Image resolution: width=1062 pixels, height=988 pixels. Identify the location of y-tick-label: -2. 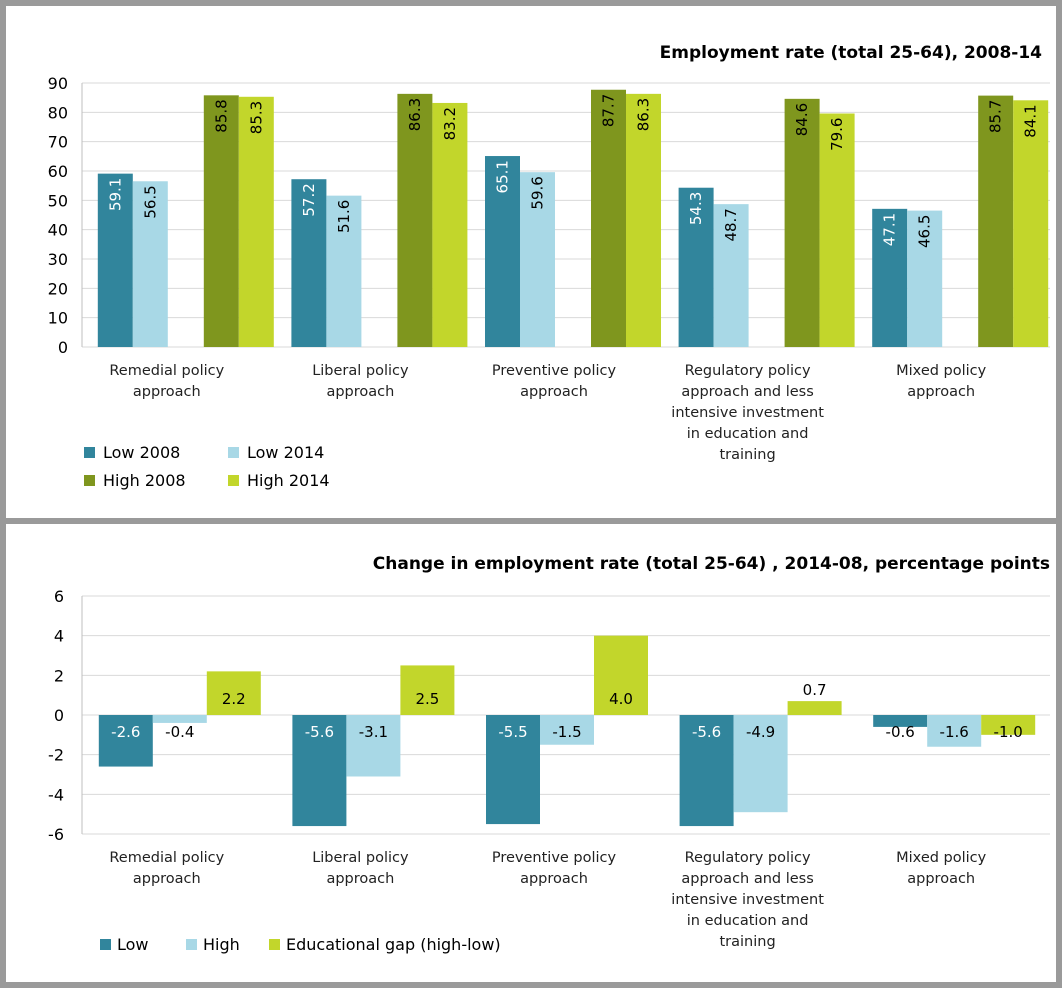
(56, 755).